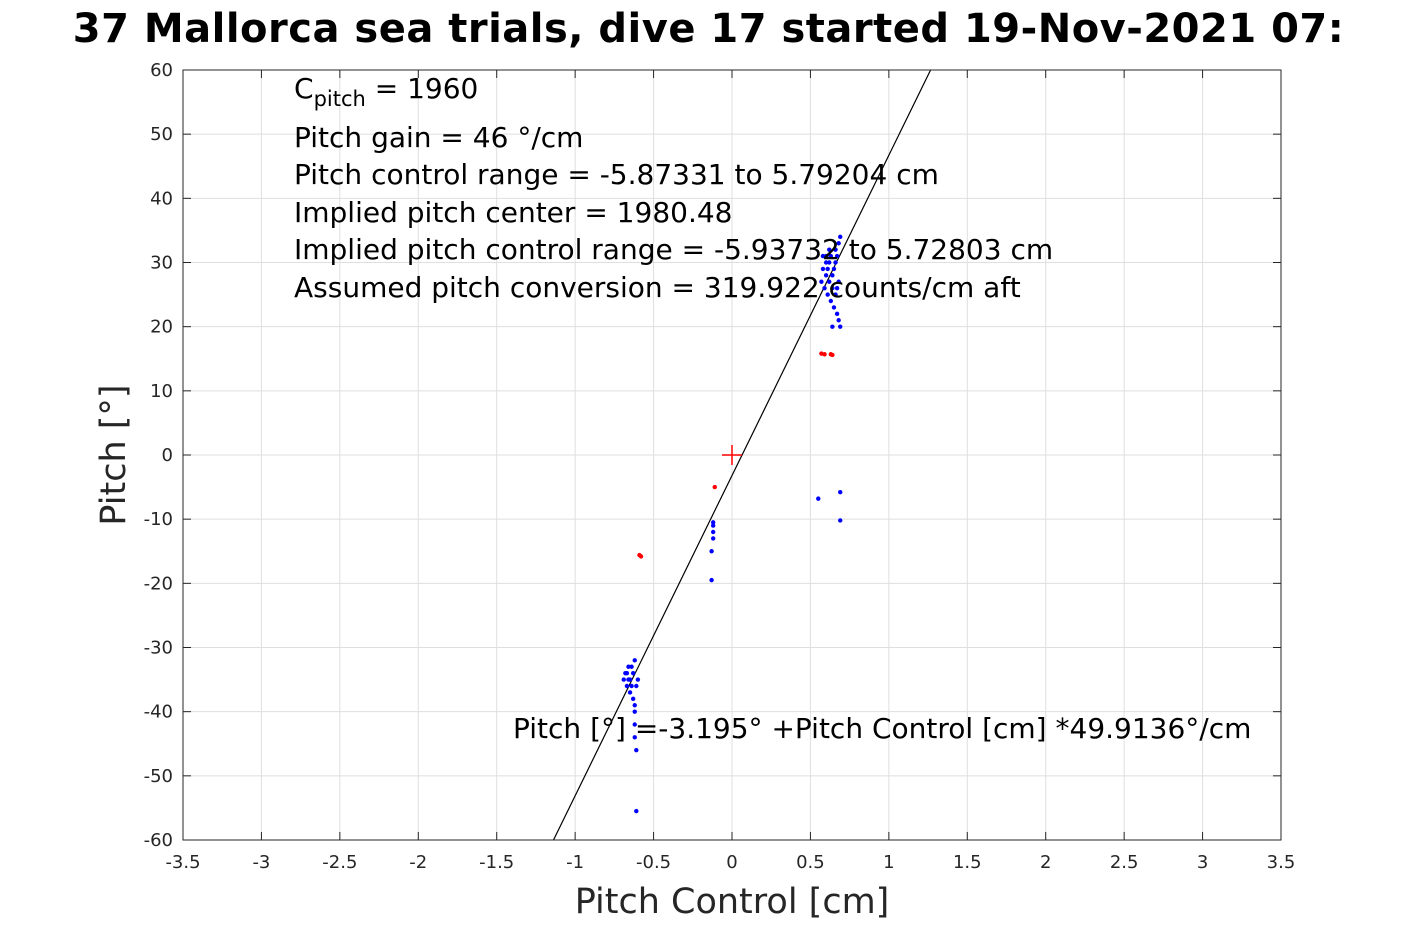  I want to click on y-tick-label: 10, so click(161, 391).